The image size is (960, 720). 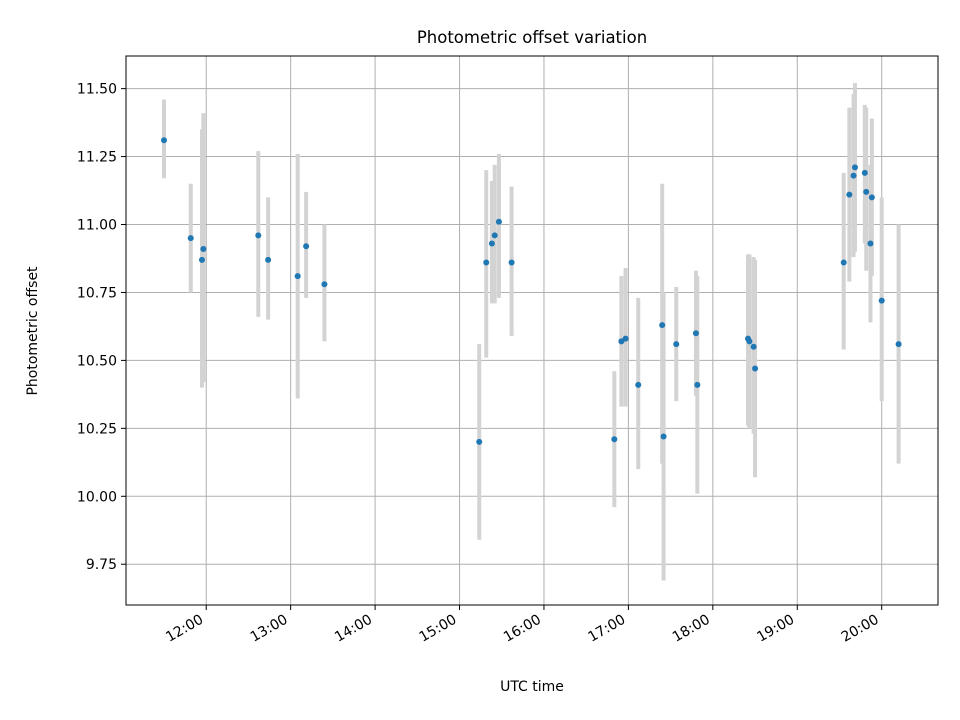 What do you see at coordinates (97, 226) in the screenshot?
I see `y-tick-label: 11.00` at bounding box center [97, 226].